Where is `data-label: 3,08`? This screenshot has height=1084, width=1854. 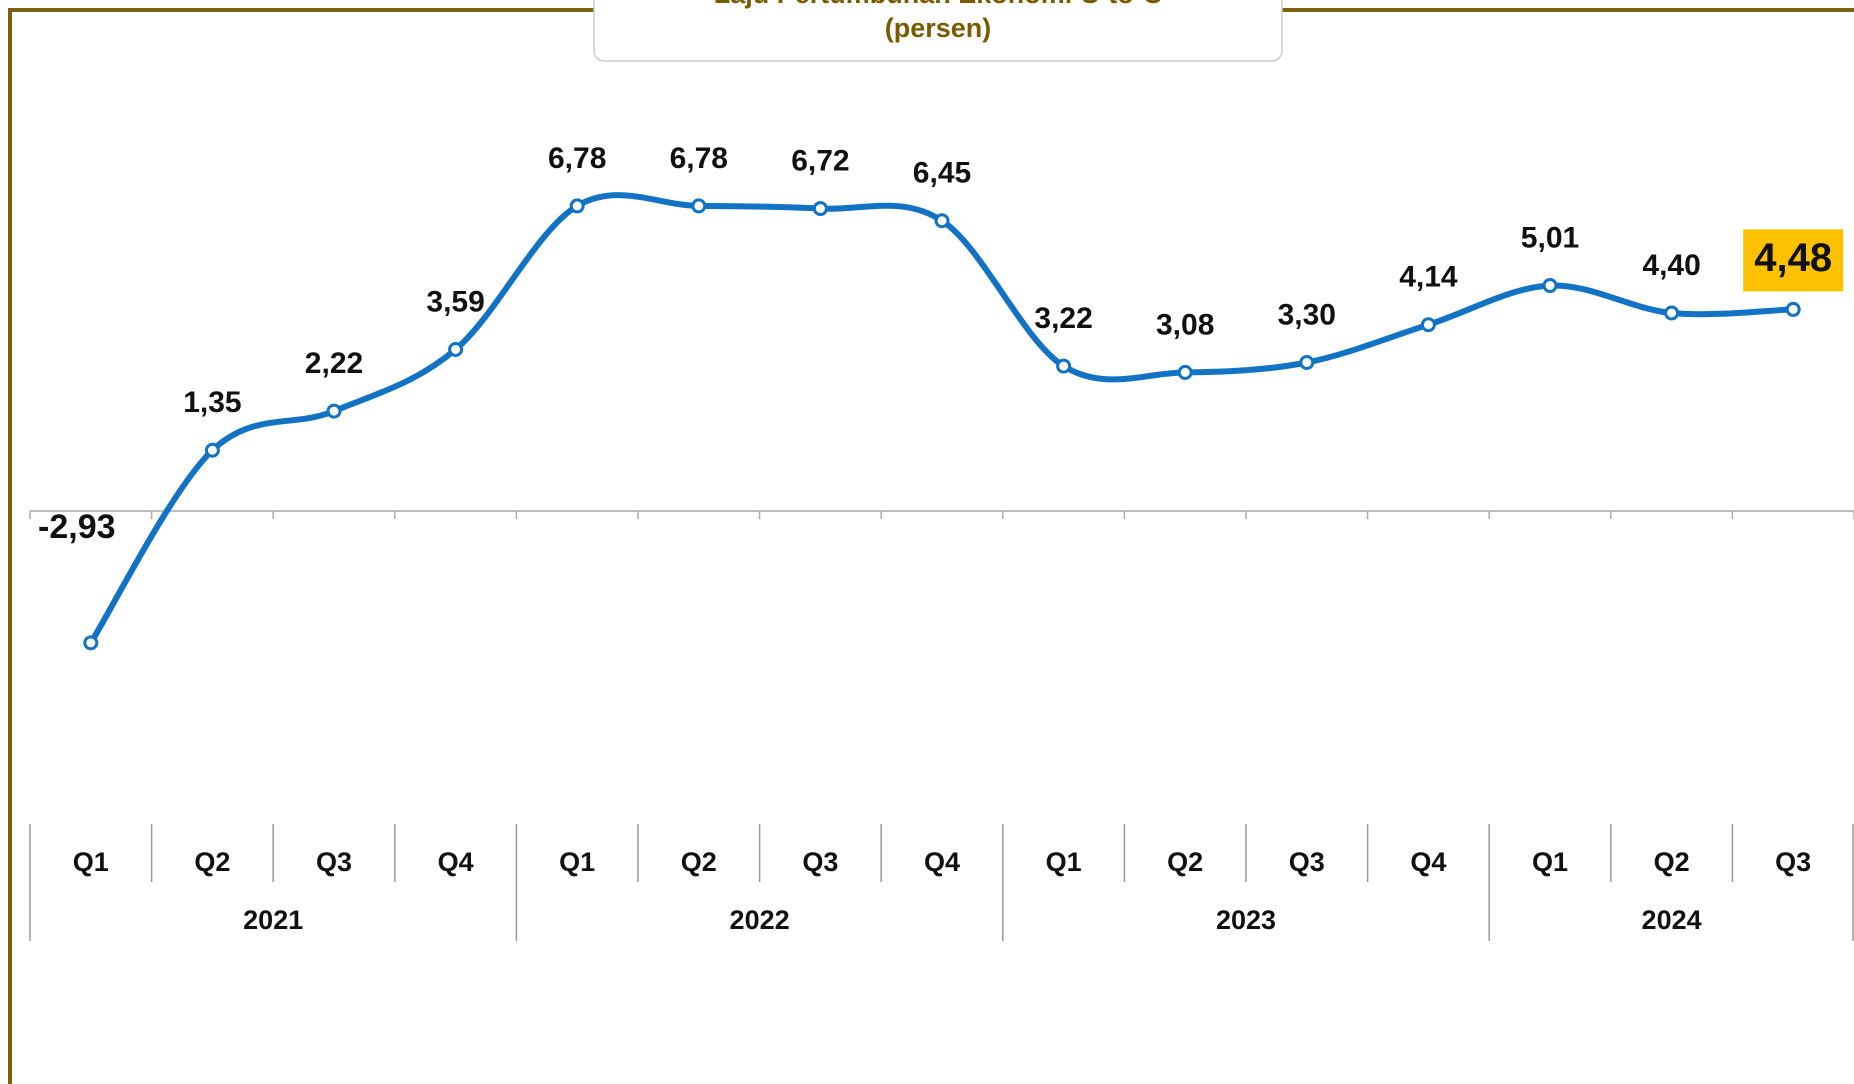
data-label: 3,08 is located at coordinates (1185, 324).